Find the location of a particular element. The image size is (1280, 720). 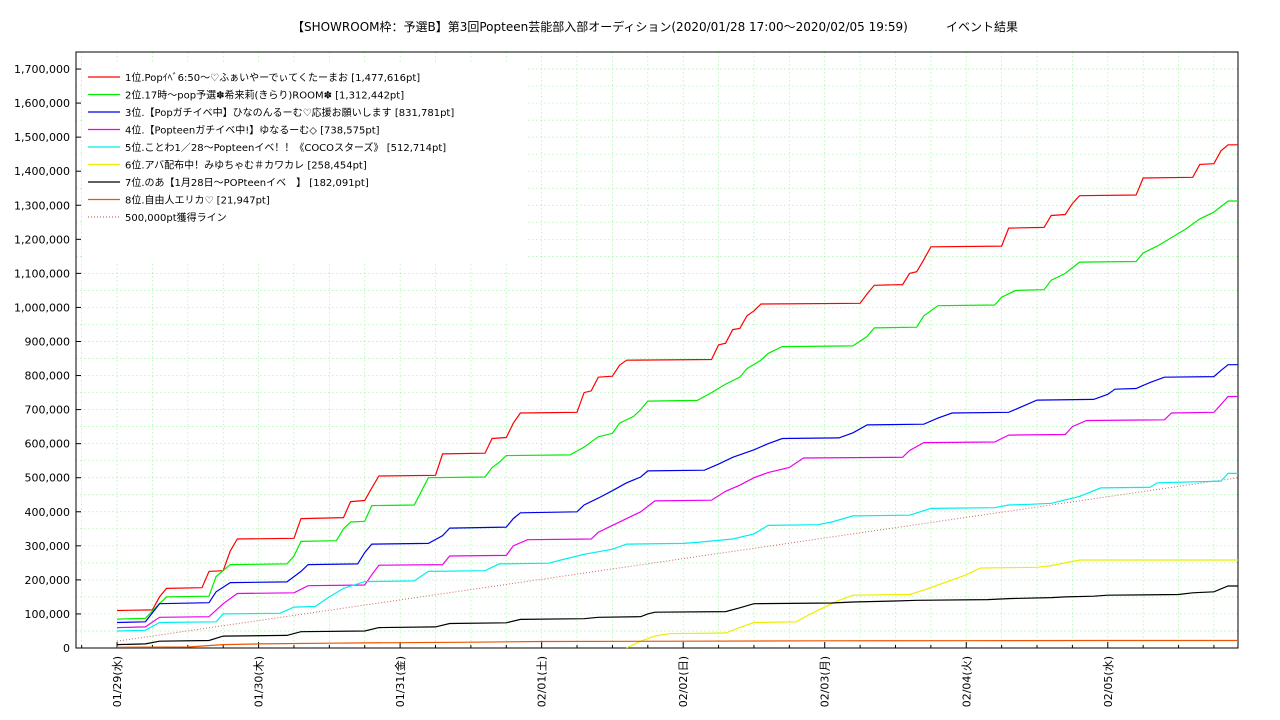

y-tick-label: 400,000 is located at coordinates (48, 512).